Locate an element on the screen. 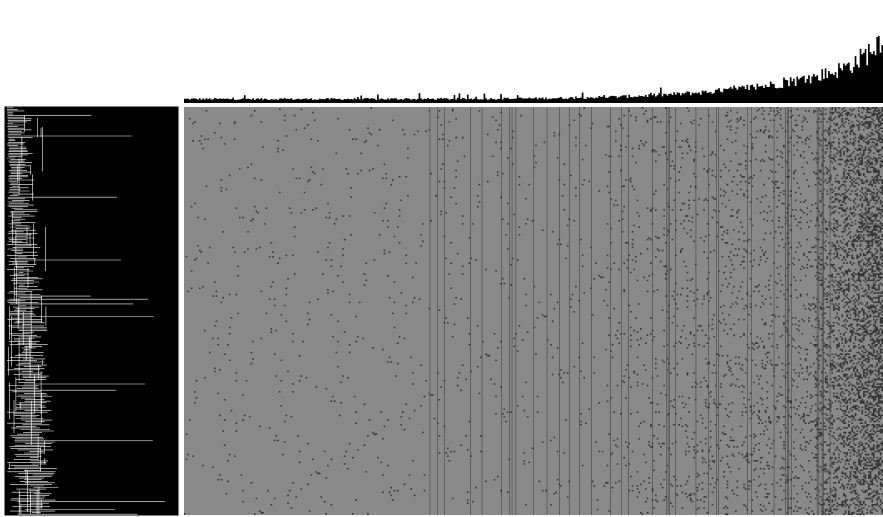 This screenshot has width=883, height=517. histogram-bars is located at coordinates (533, 69).